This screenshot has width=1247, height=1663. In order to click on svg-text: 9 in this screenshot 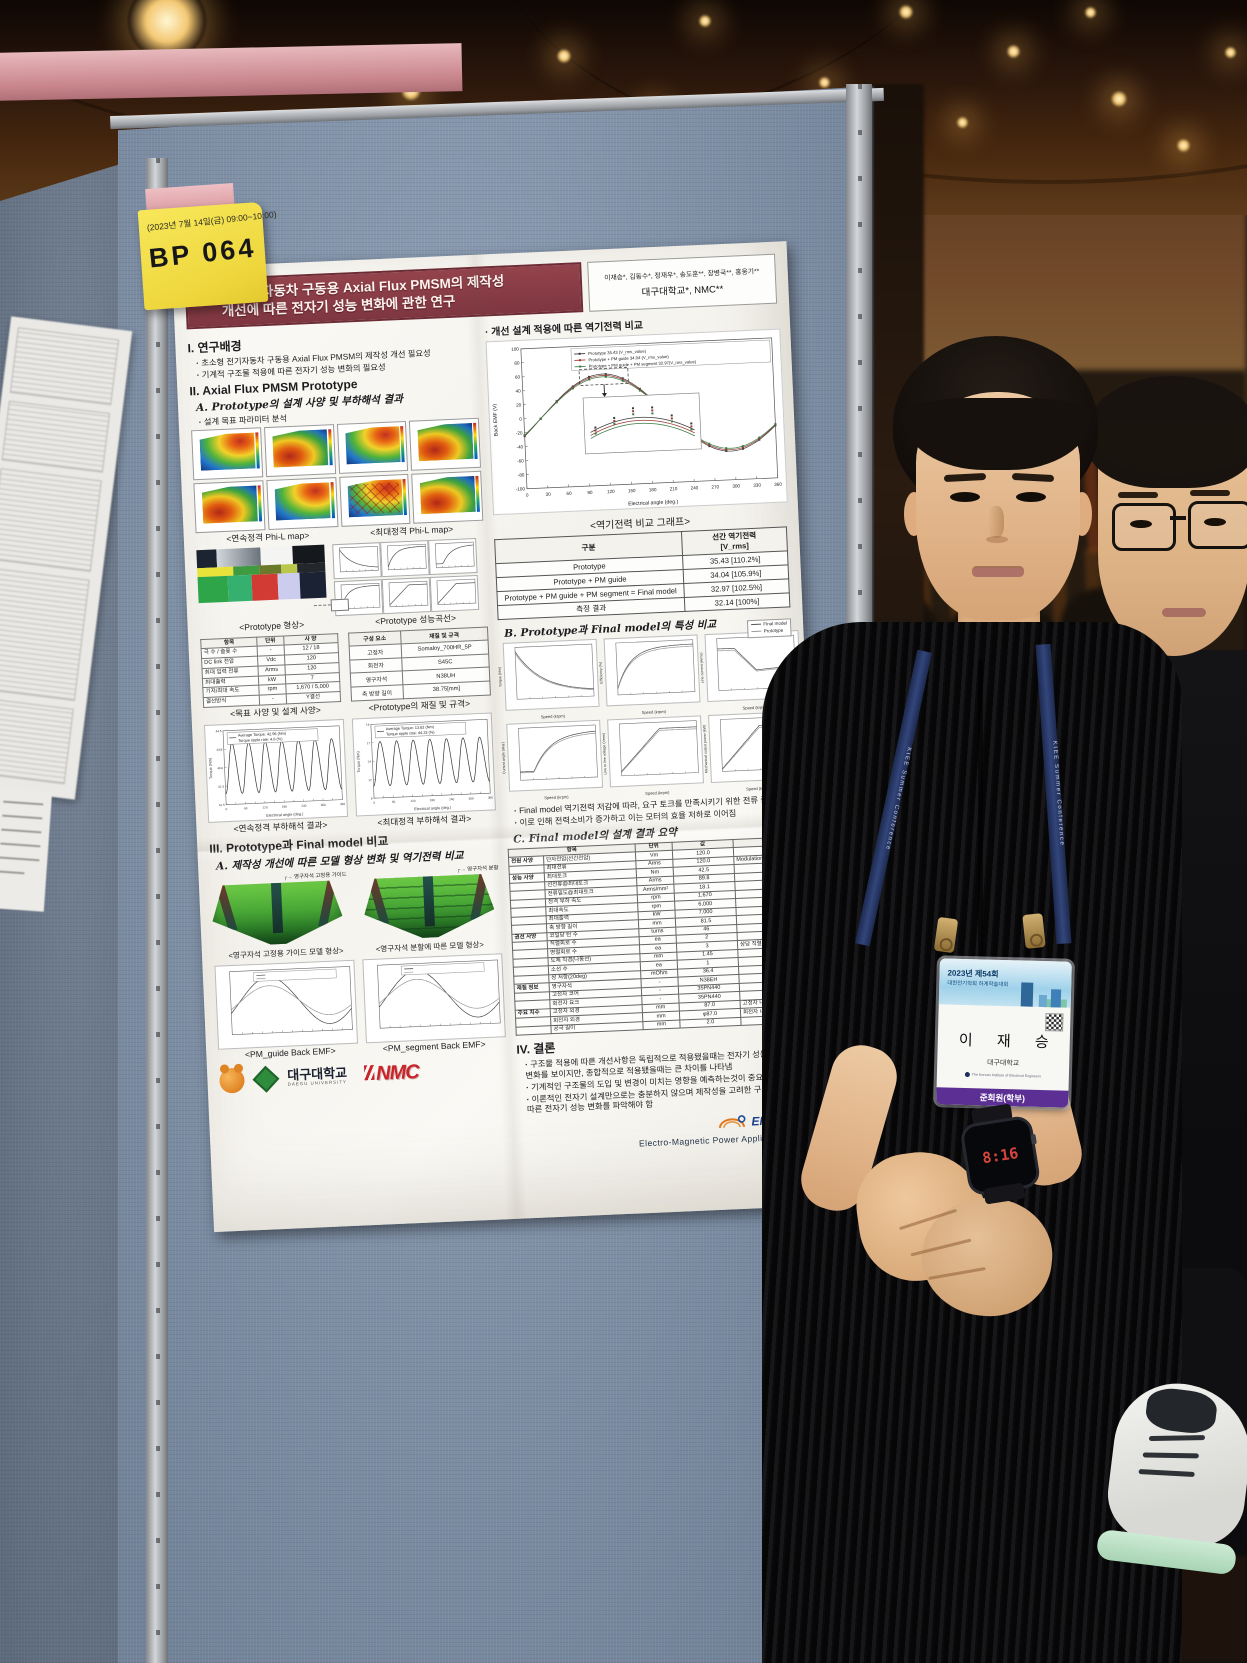, I will do `click(372, 798)`.